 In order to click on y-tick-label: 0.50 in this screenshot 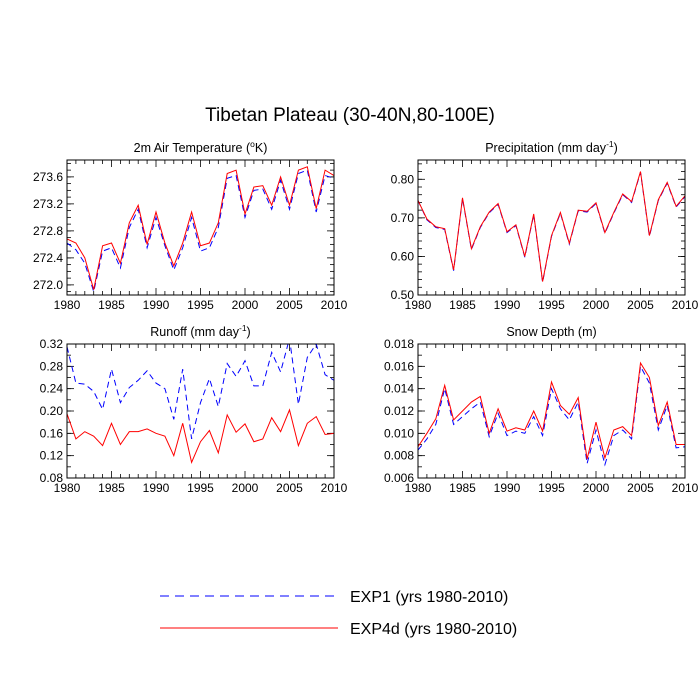, I will do `click(403, 295)`.